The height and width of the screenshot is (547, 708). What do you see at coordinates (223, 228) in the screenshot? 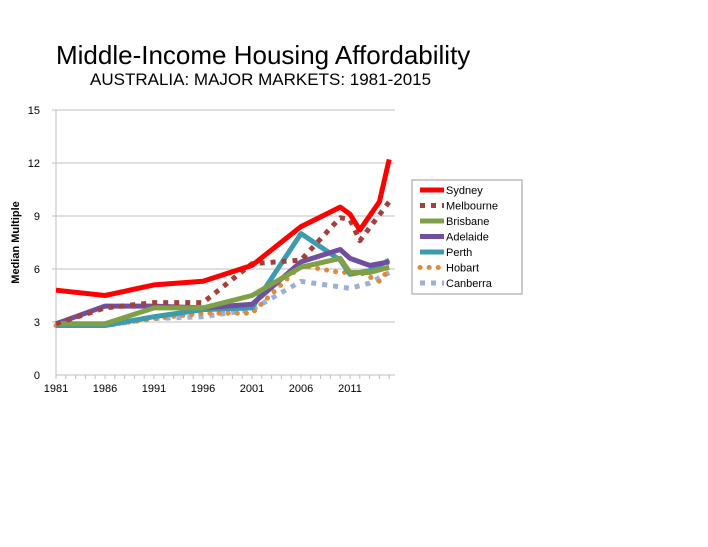
I see `series-line-sydney` at bounding box center [223, 228].